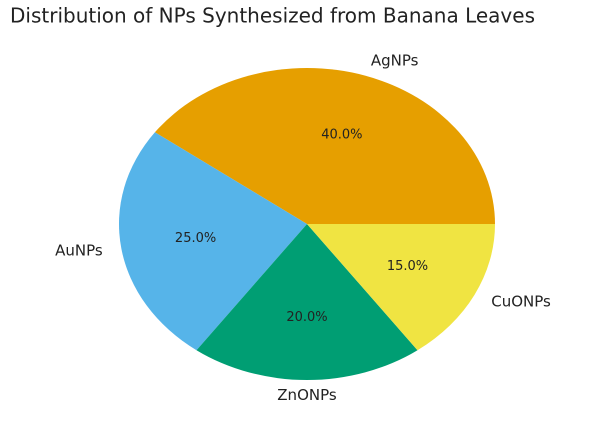  Describe the element at coordinates (306, 317) in the screenshot. I see `percent-label: 20.0%` at that location.